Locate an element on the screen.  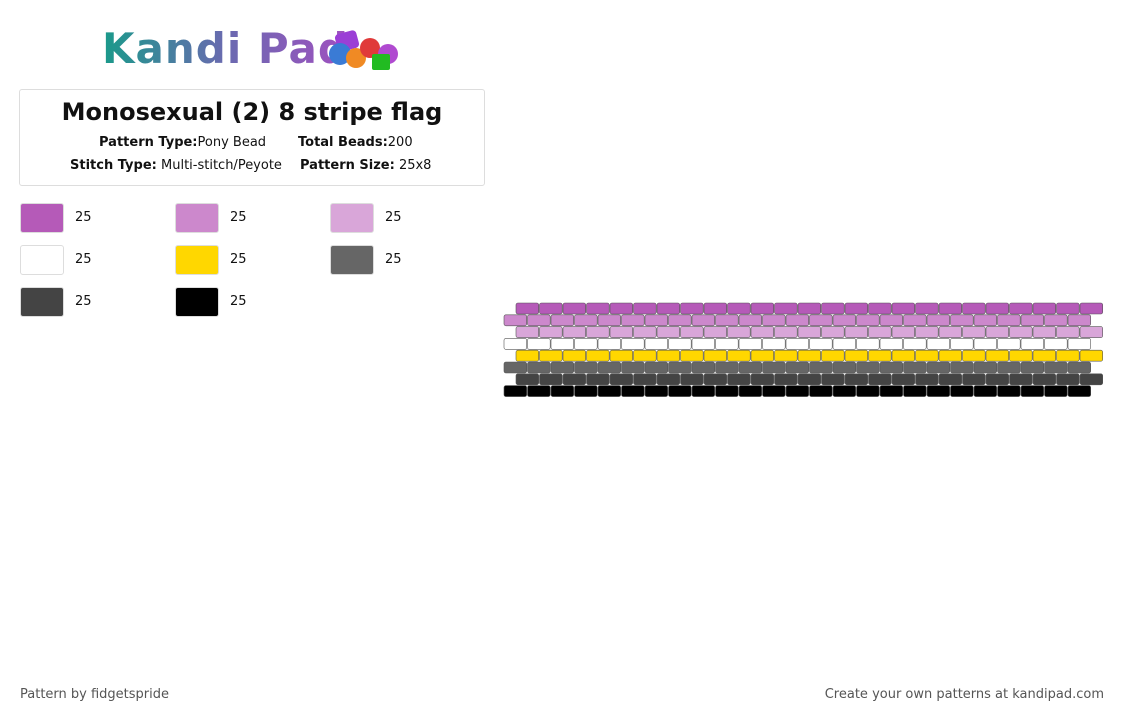
detail-label: Total Beads: is located at coordinates (343, 142).